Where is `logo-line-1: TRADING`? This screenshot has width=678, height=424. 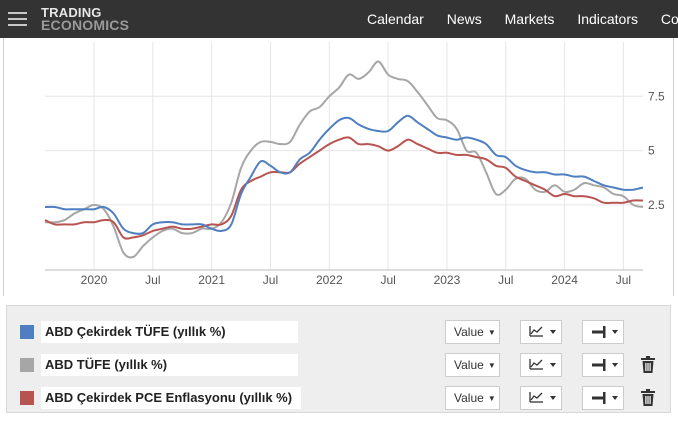 logo-line-1: TRADING is located at coordinates (71, 12).